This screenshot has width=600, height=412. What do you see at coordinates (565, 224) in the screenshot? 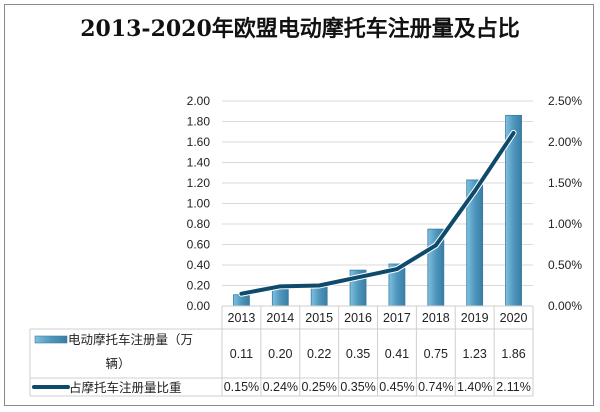
I see `y-right-tick-label: 1.00%` at bounding box center [565, 224].